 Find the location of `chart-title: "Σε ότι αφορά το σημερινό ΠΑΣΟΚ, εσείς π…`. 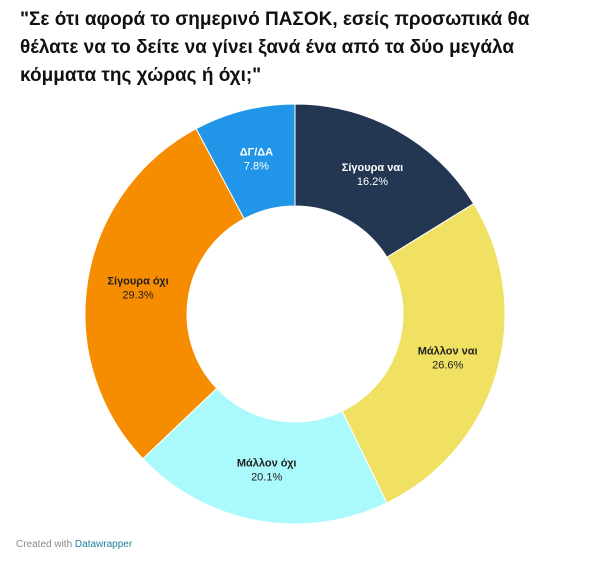

chart-title: "Σε ότι αφορά το σημερινό ΠΑΣΟΚ, εσείς π… is located at coordinates (275, 47).